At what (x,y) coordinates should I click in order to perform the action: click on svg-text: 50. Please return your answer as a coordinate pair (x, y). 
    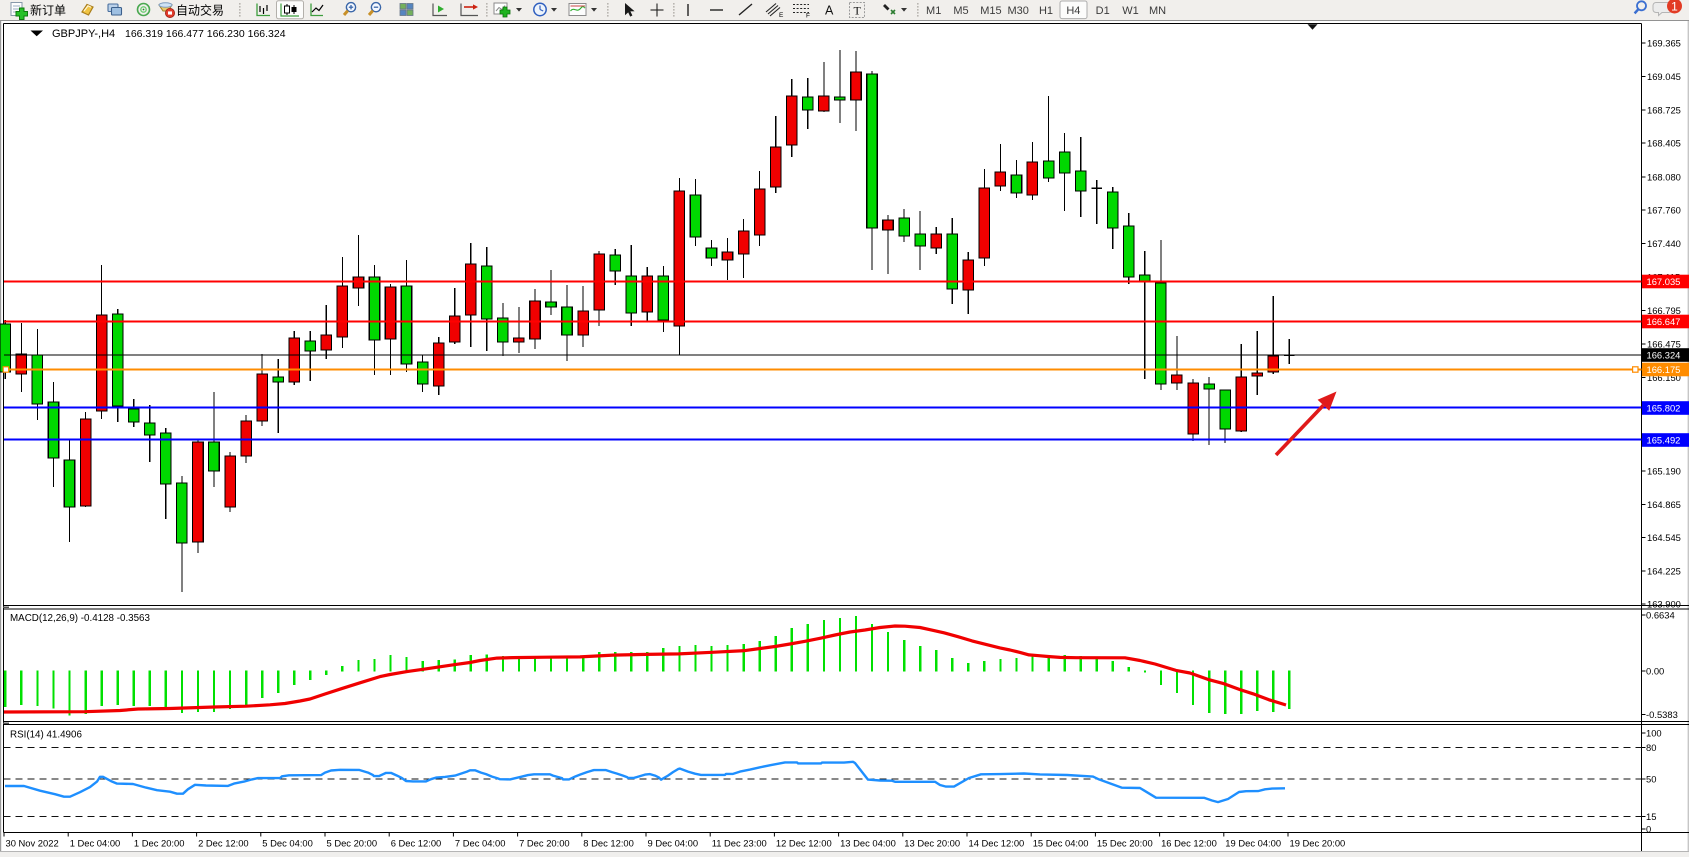
    Looking at the image, I should click on (1651, 778).